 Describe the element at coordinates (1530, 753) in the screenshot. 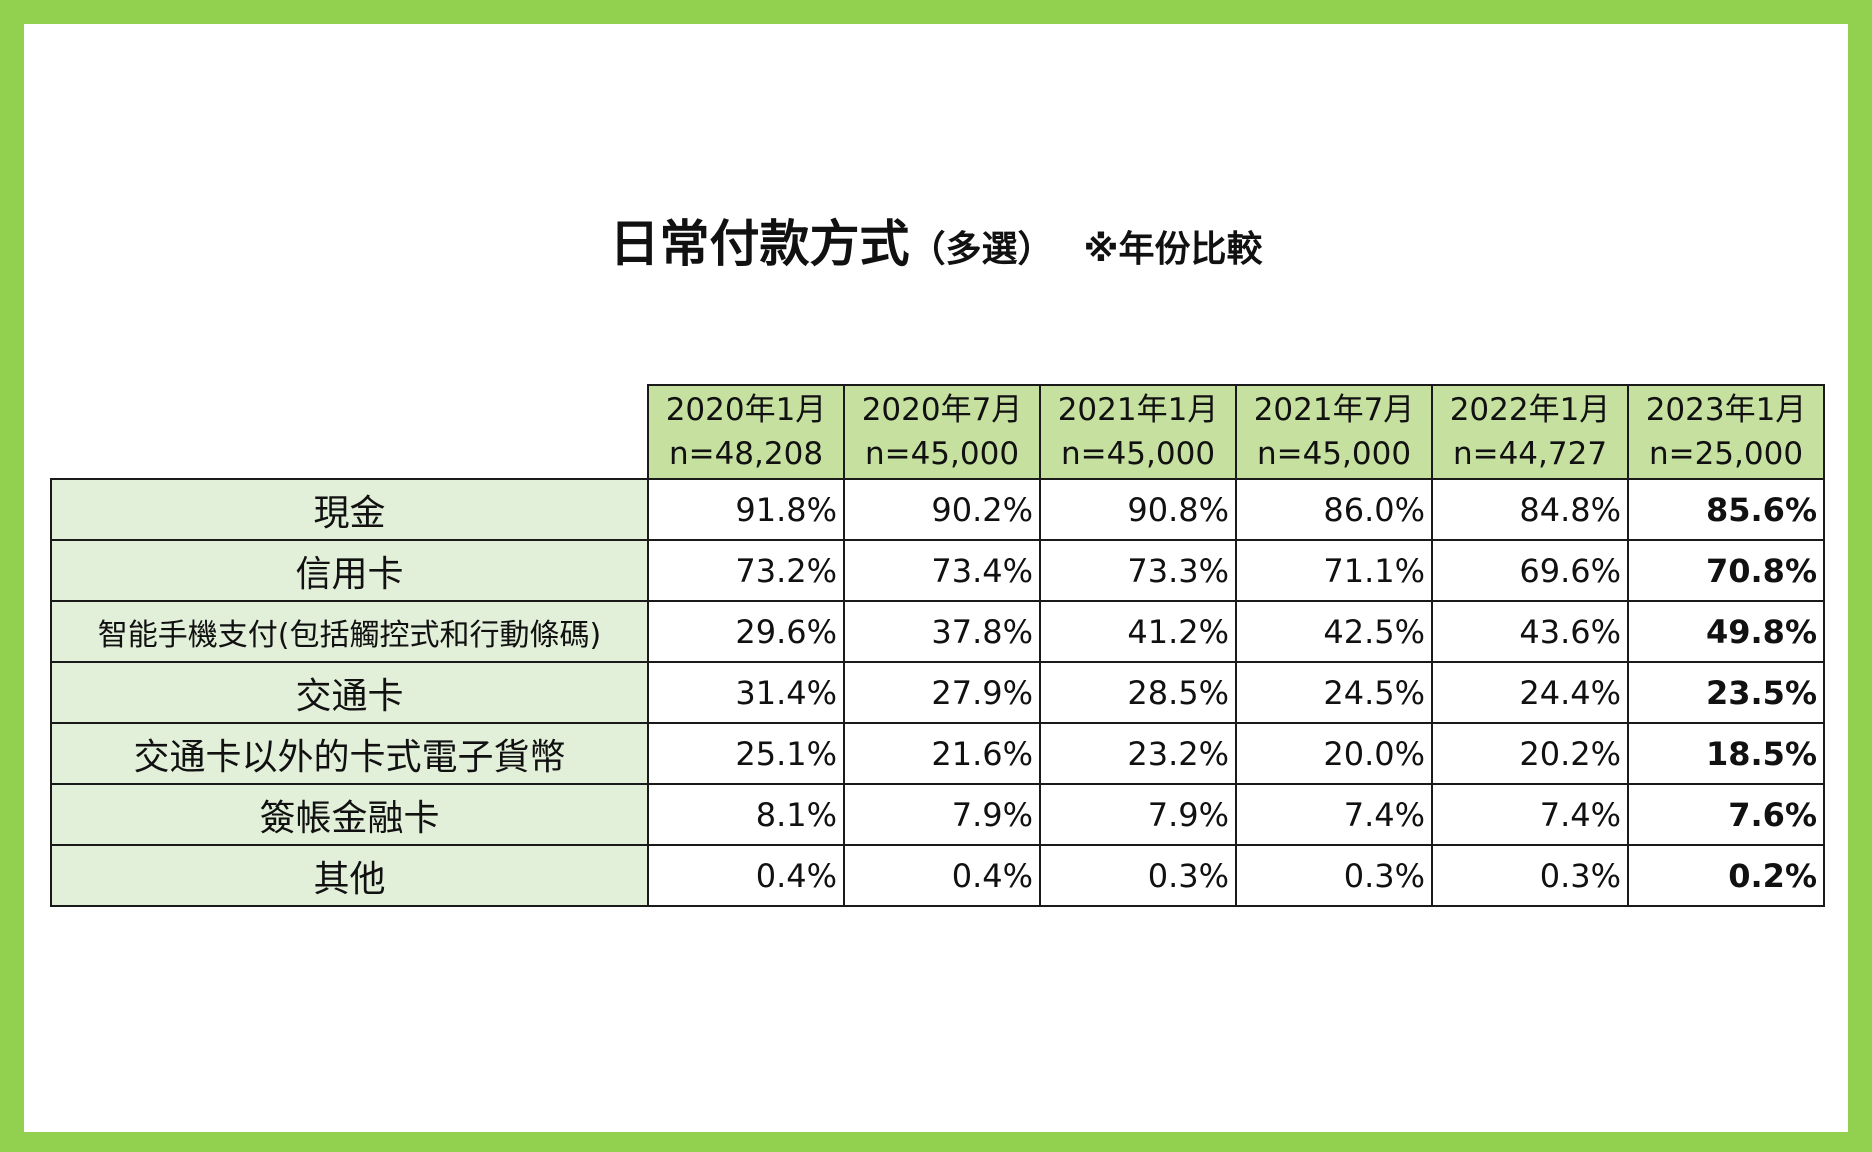

I see `value-cell: 20.2%` at that location.